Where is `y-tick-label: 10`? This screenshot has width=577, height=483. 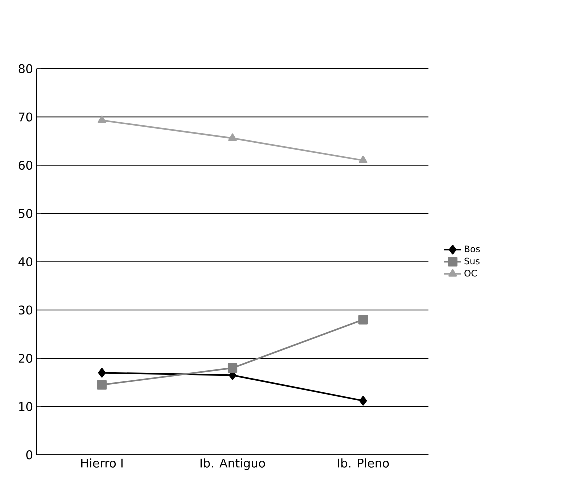 y-tick-label: 10 is located at coordinates (26, 407).